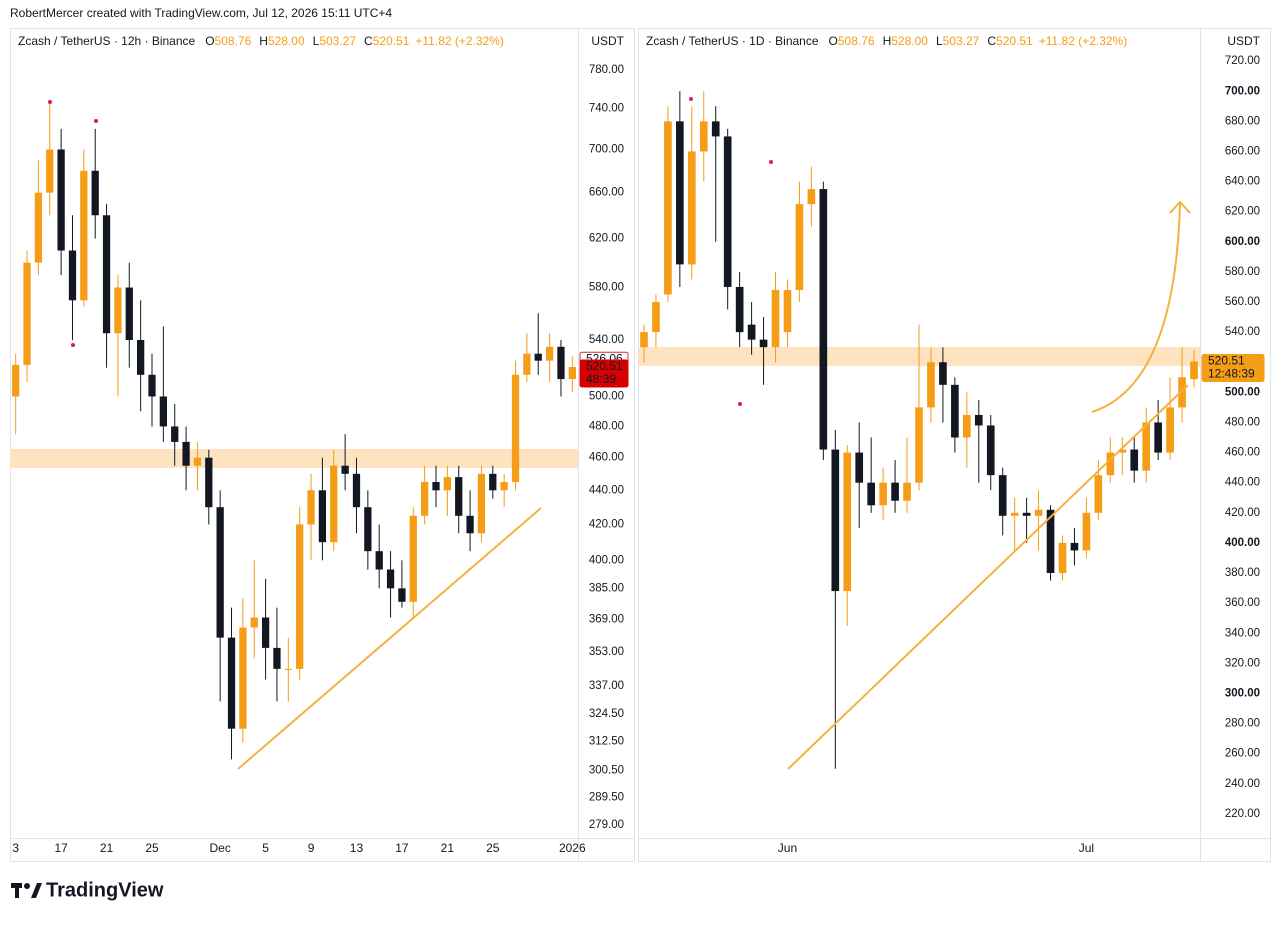 The height and width of the screenshot is (925, 1280). Describe the element at coordinates (1242, 543) in the screenshot. I see `y-tick-label: 400.00` at that location.